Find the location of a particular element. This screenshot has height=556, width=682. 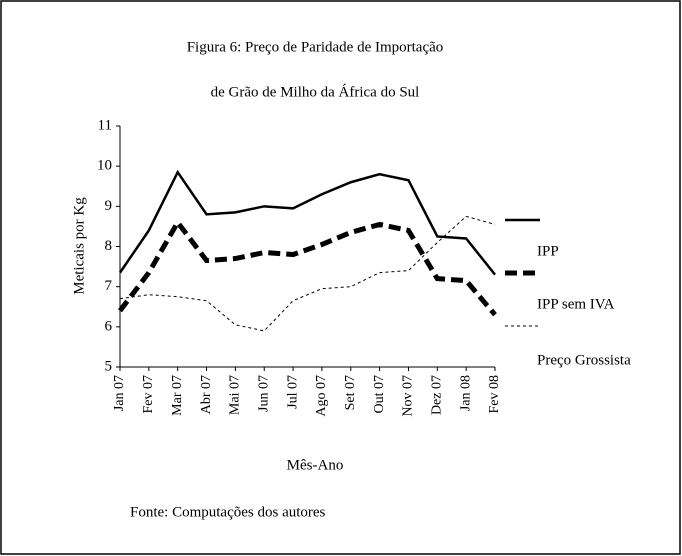

legend-label: IPP is located at coordinates (548, 251).